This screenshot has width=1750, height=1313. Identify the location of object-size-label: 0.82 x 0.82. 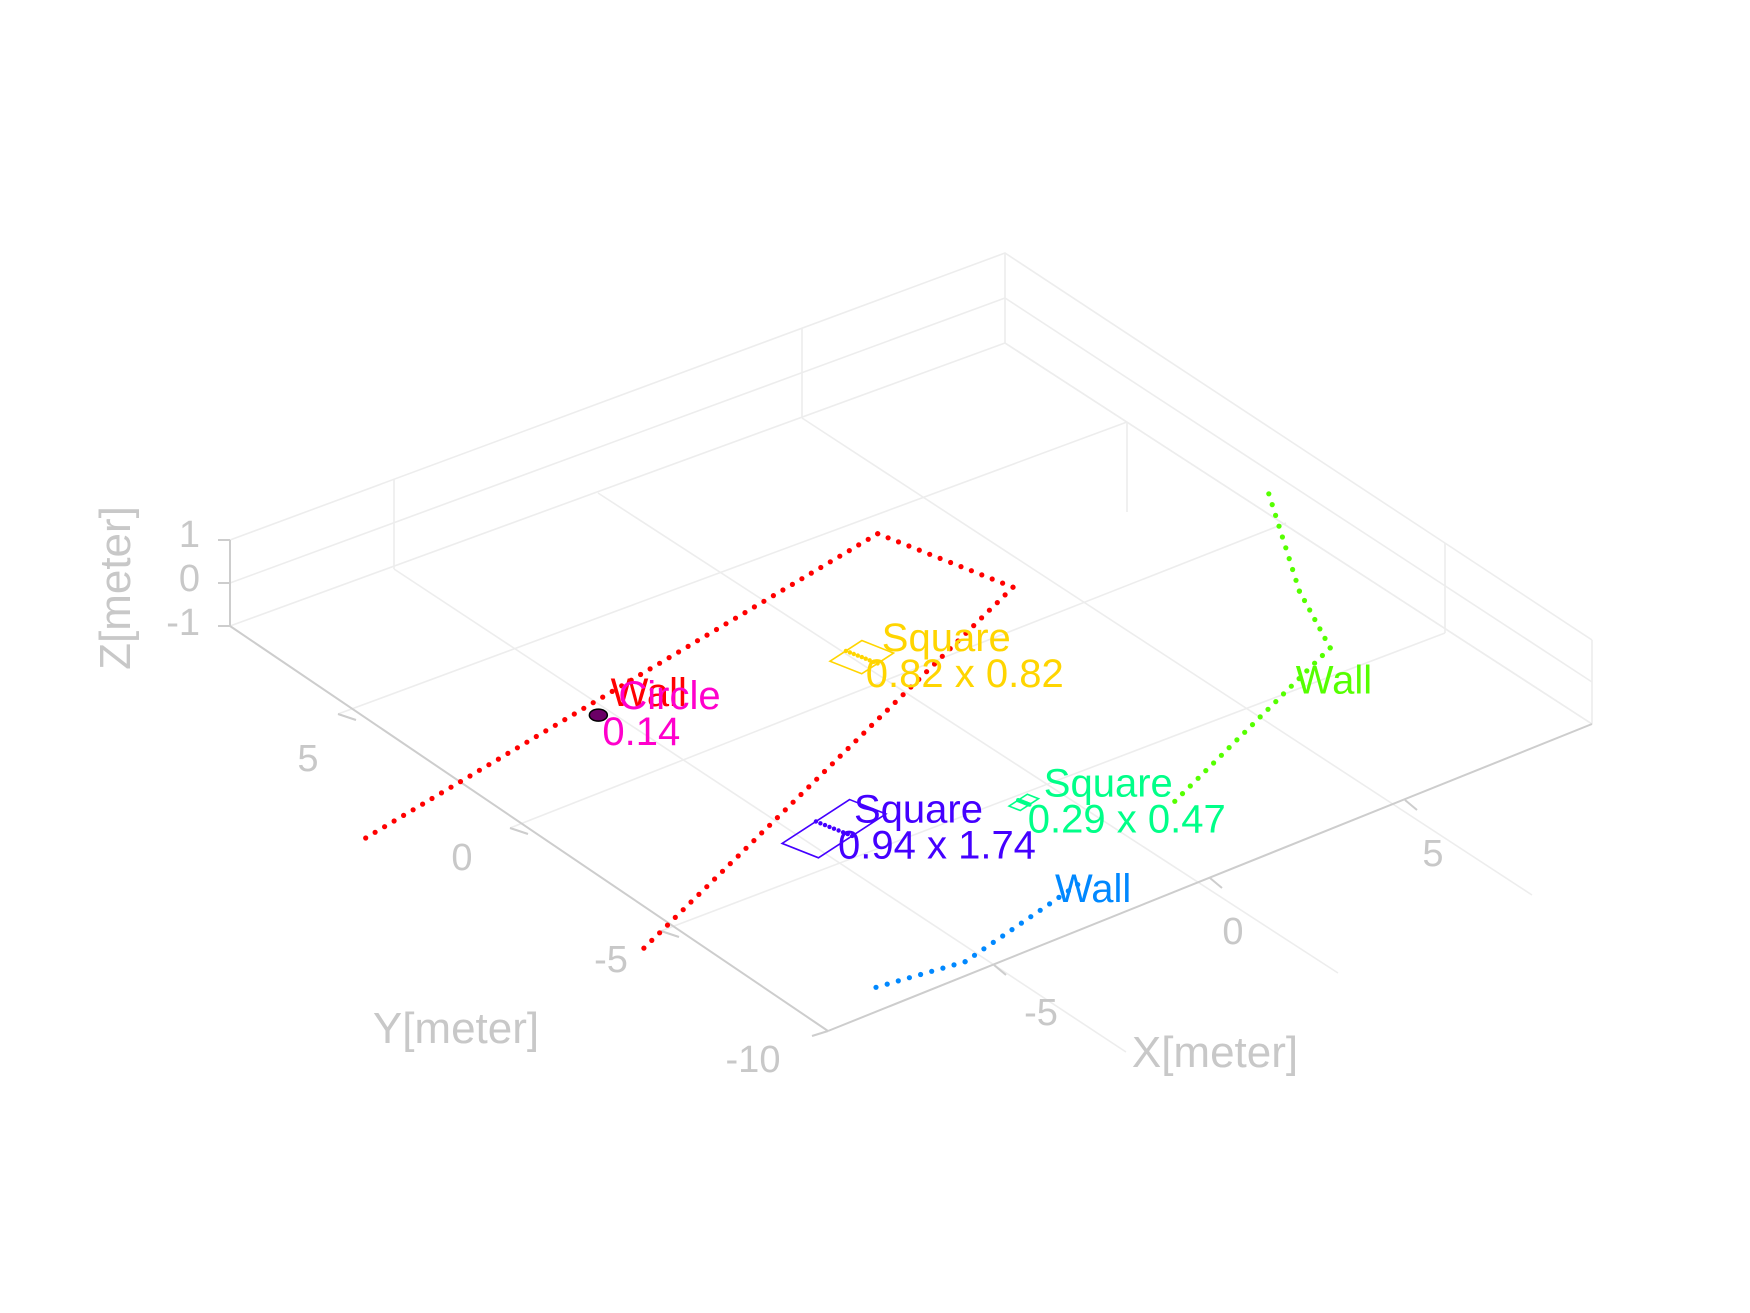
(965, 674).